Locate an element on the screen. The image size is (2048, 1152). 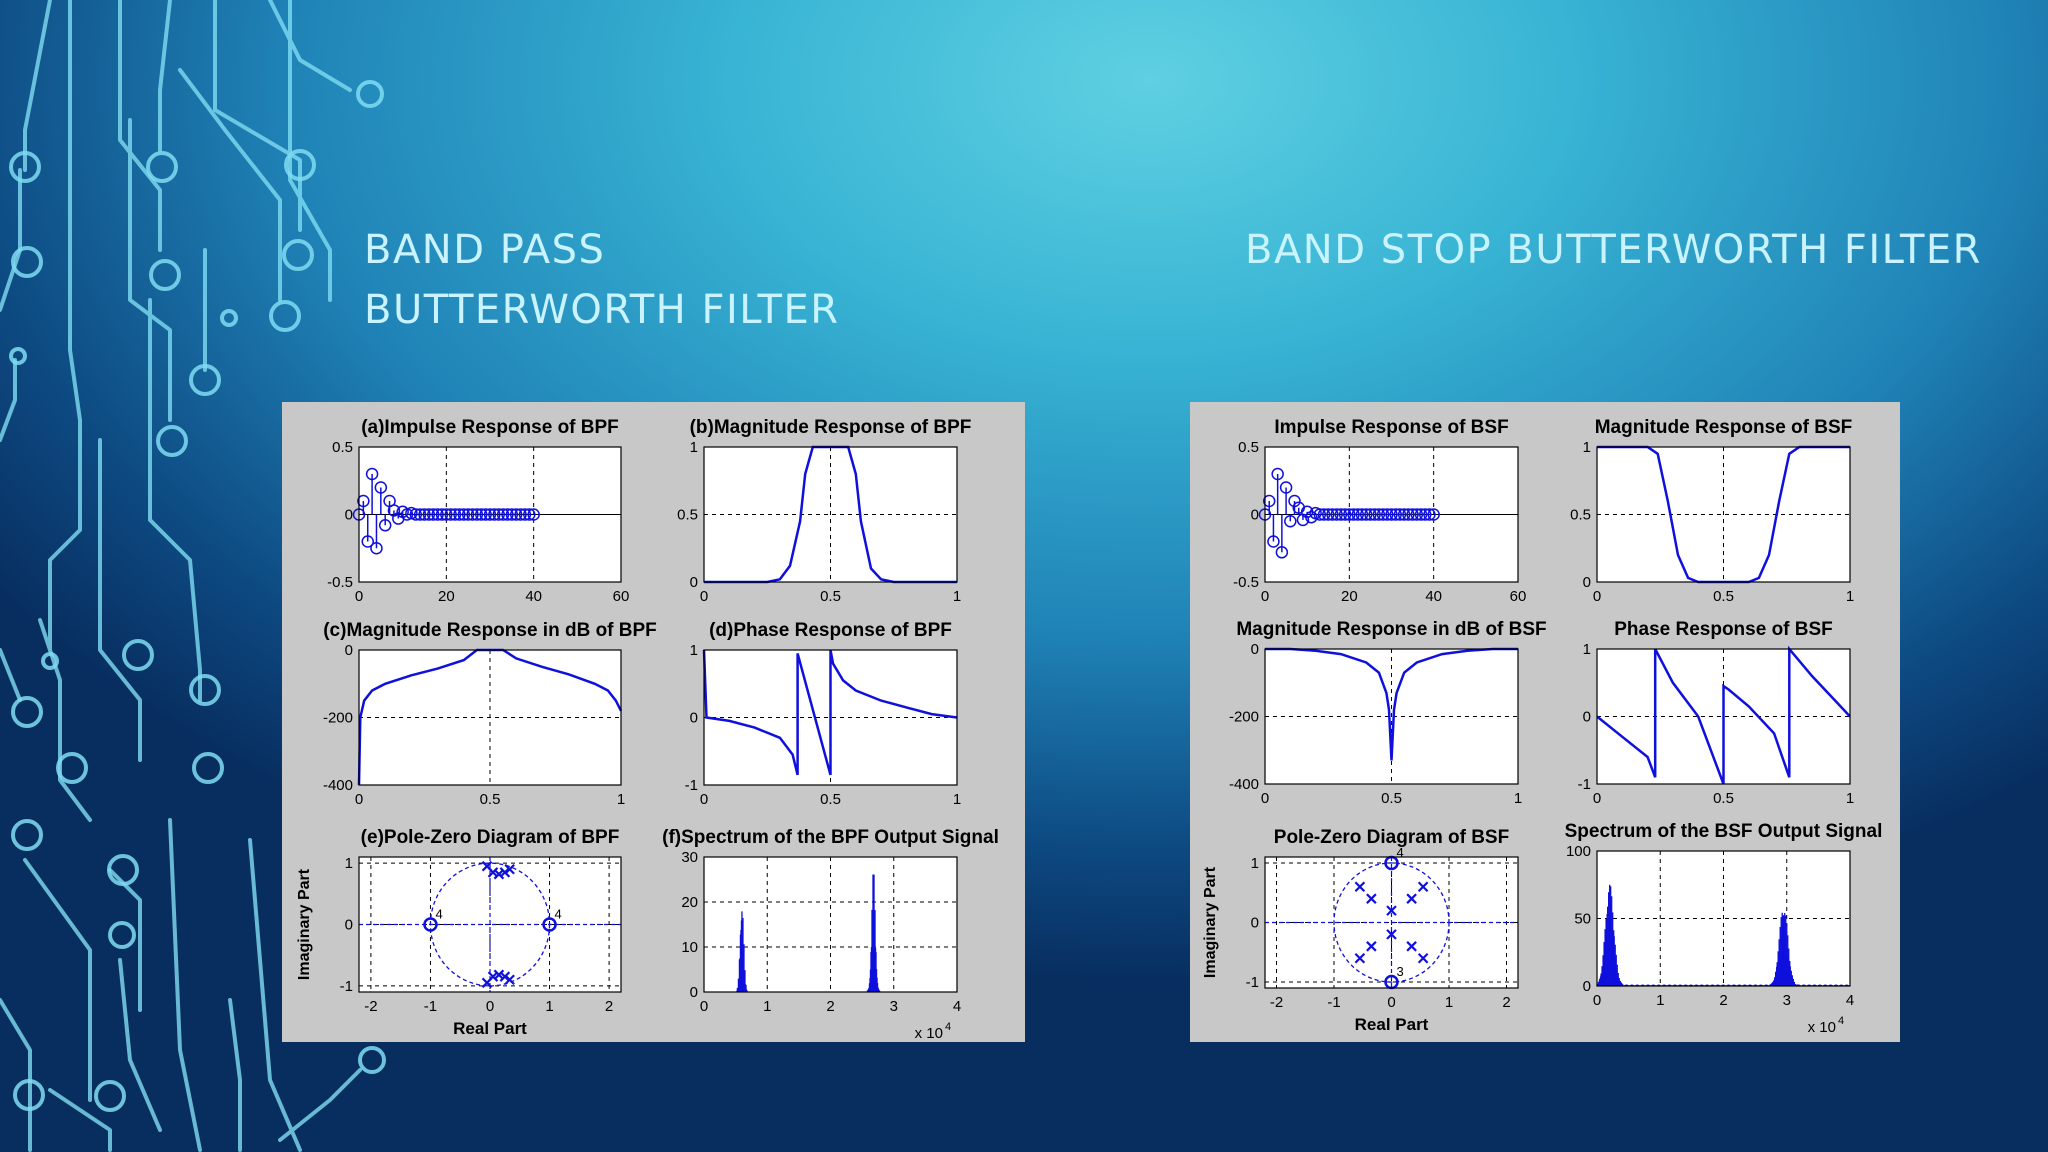
zero-multiplicity: 4 is located at coordinates (438, 914).